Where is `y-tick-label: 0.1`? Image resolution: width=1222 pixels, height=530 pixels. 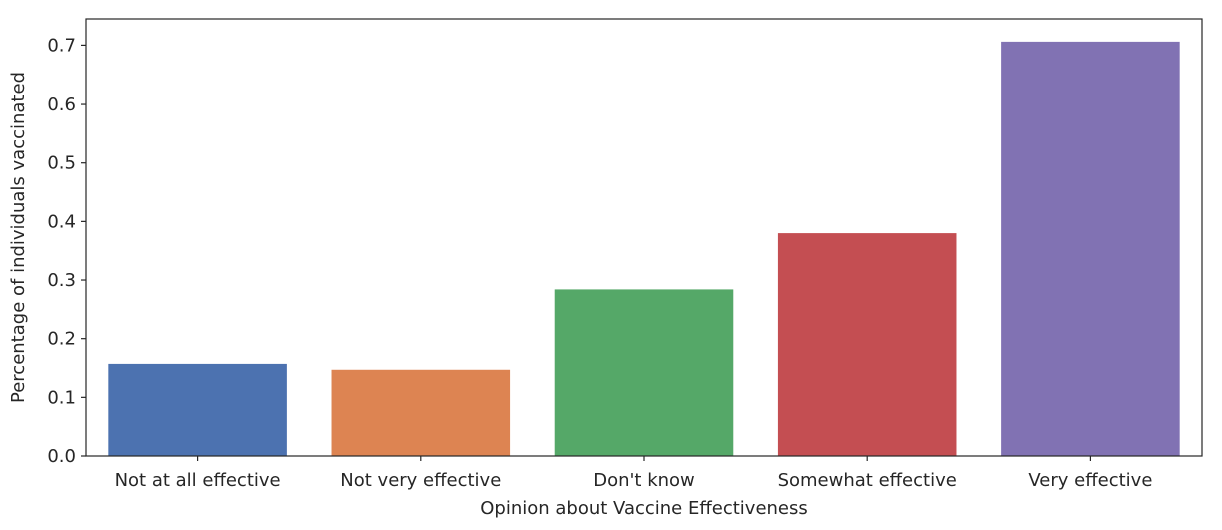 y-tick-label: 0.1 is located at coordinates (61, 397).